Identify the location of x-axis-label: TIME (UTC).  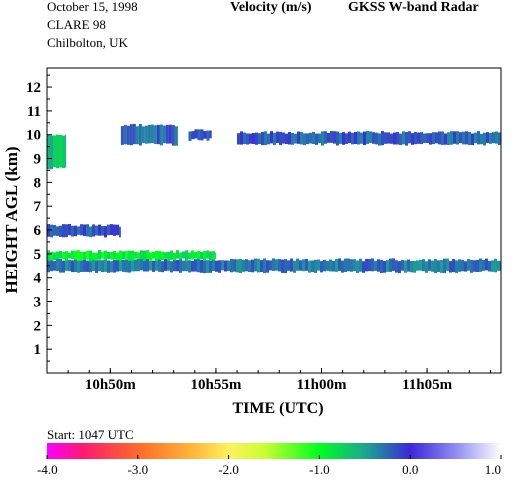
(277, 408).